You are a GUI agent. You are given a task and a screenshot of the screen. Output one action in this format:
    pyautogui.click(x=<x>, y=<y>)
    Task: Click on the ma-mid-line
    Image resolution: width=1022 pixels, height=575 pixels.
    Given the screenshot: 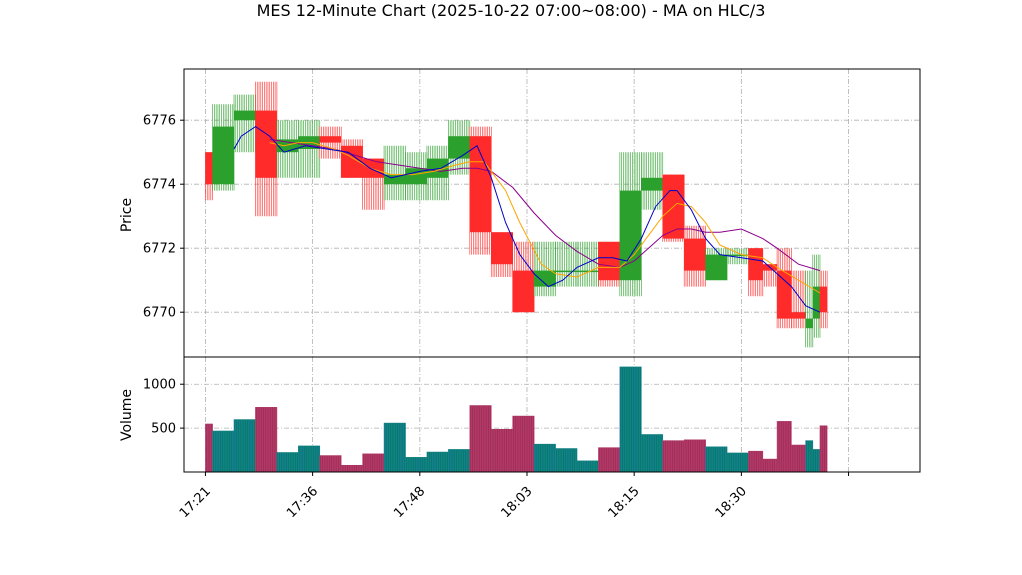 What is the action you would take?
    pyautogui.click(x=545, y=218)
    